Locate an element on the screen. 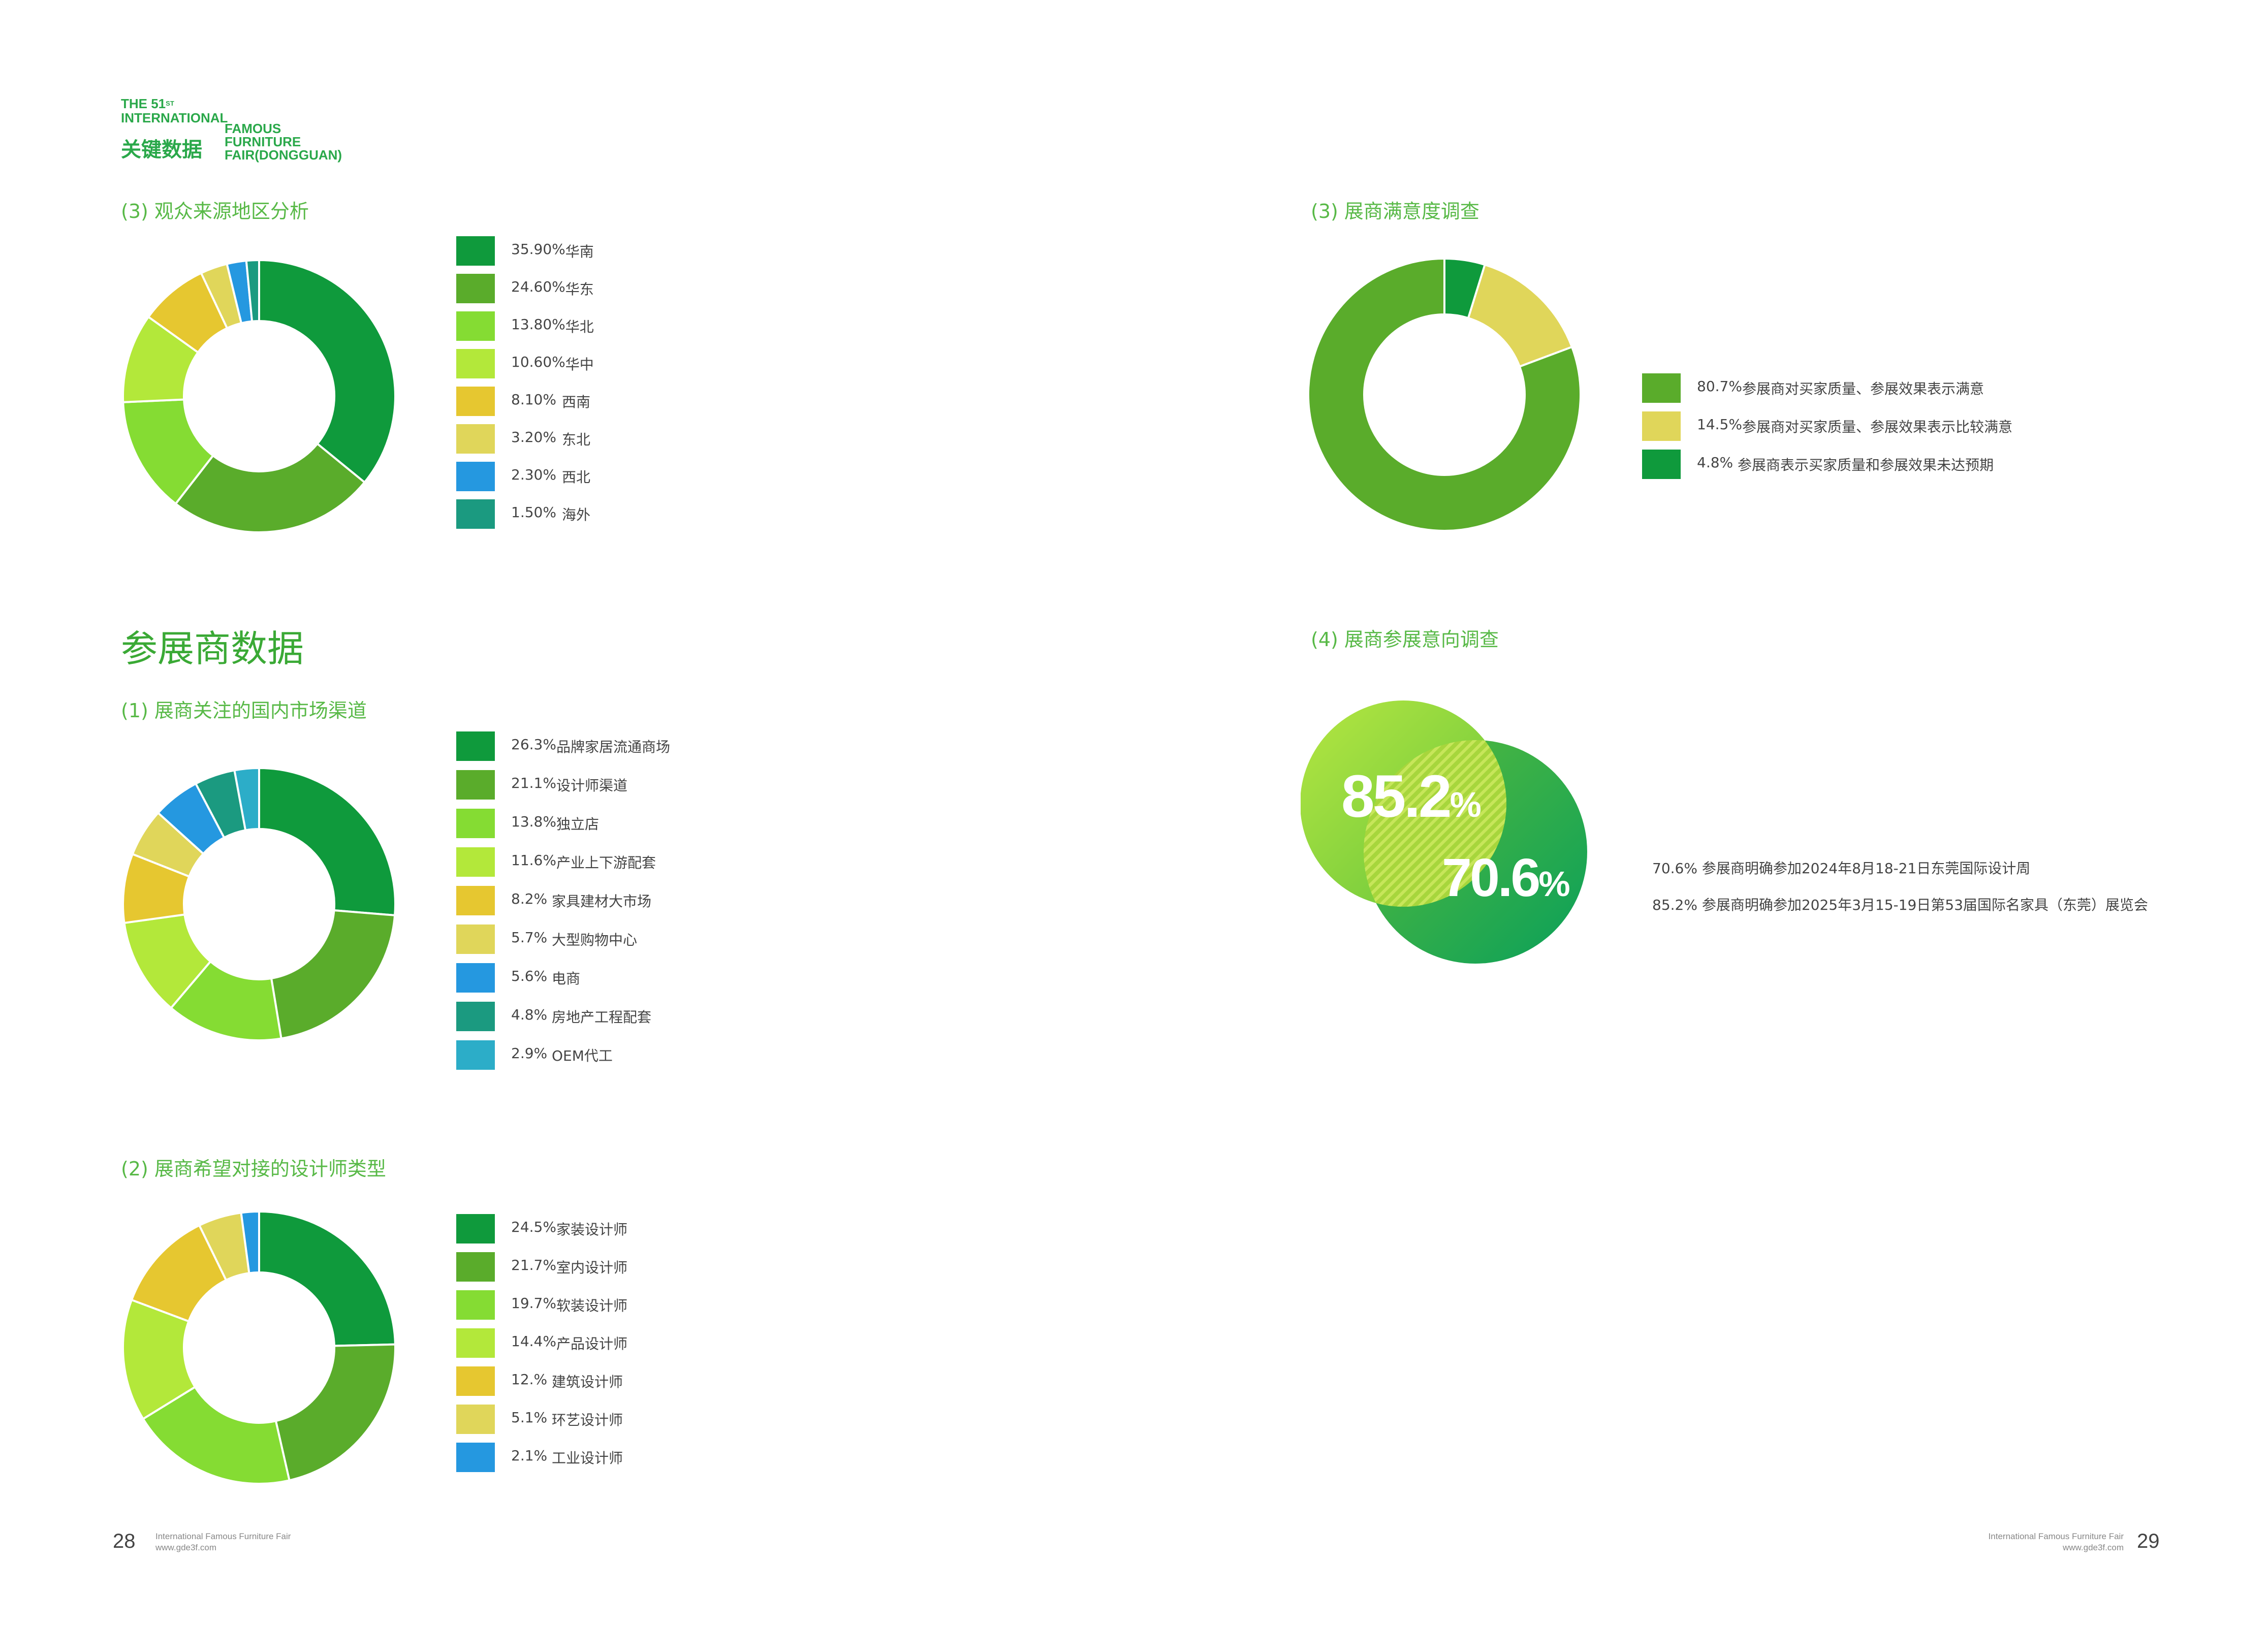  section-title-designer-type: (2) 展商希望对接的设计师类型 is located at coordinates (253, 1169).